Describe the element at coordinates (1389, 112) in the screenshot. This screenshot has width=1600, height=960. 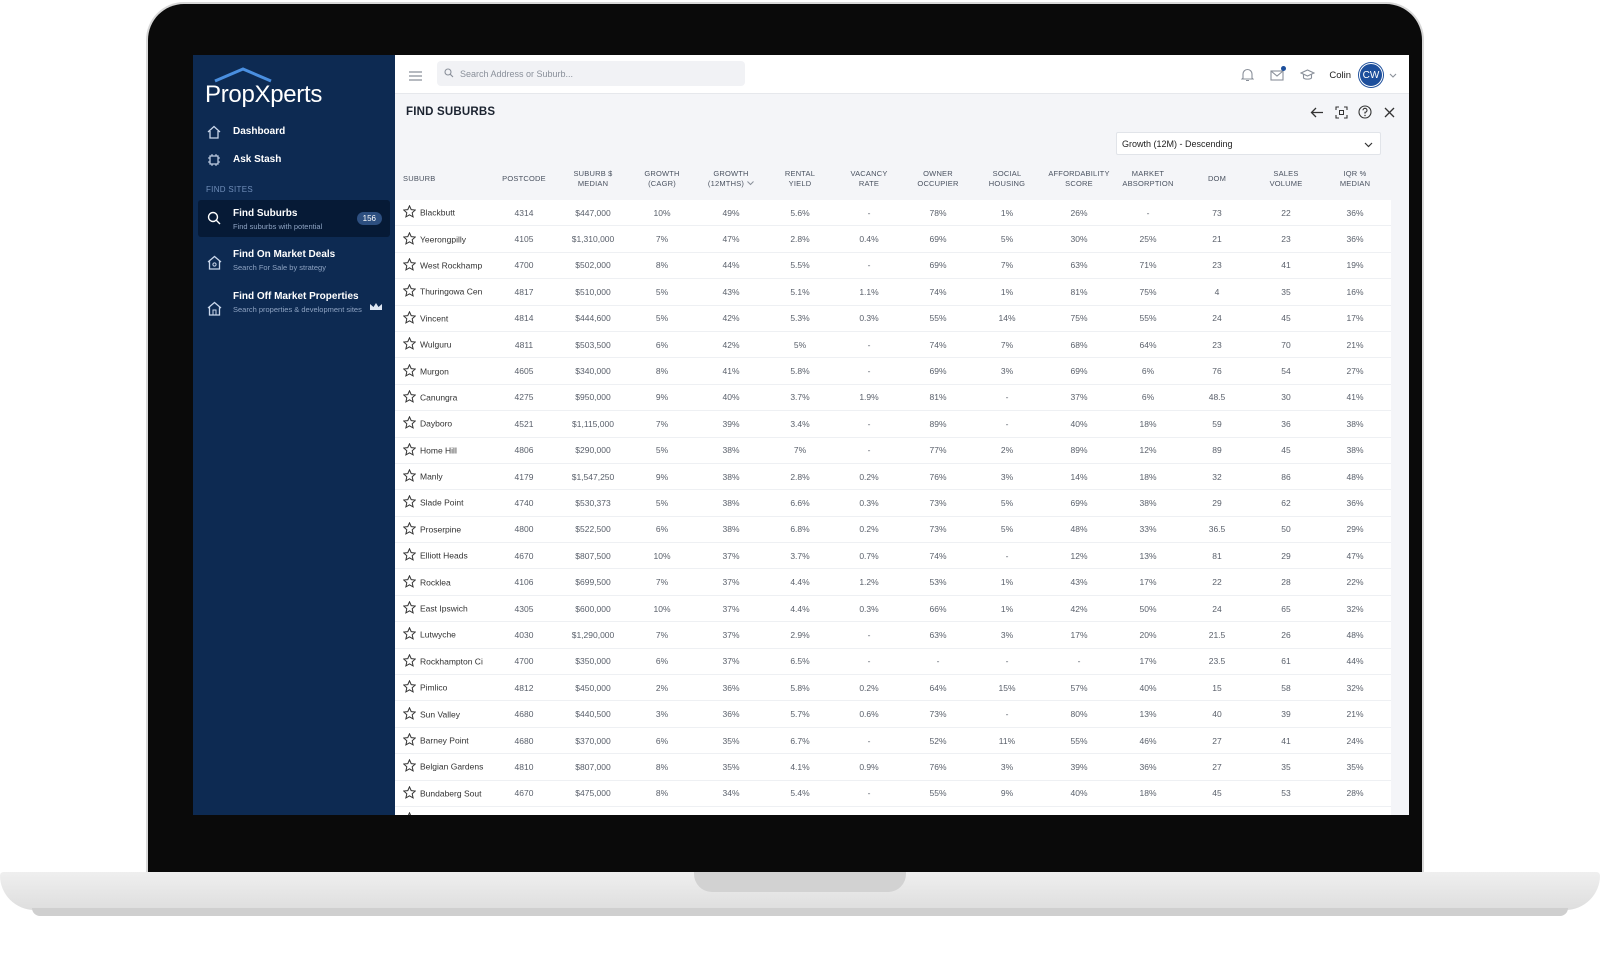
I see `close-icon` at that location.